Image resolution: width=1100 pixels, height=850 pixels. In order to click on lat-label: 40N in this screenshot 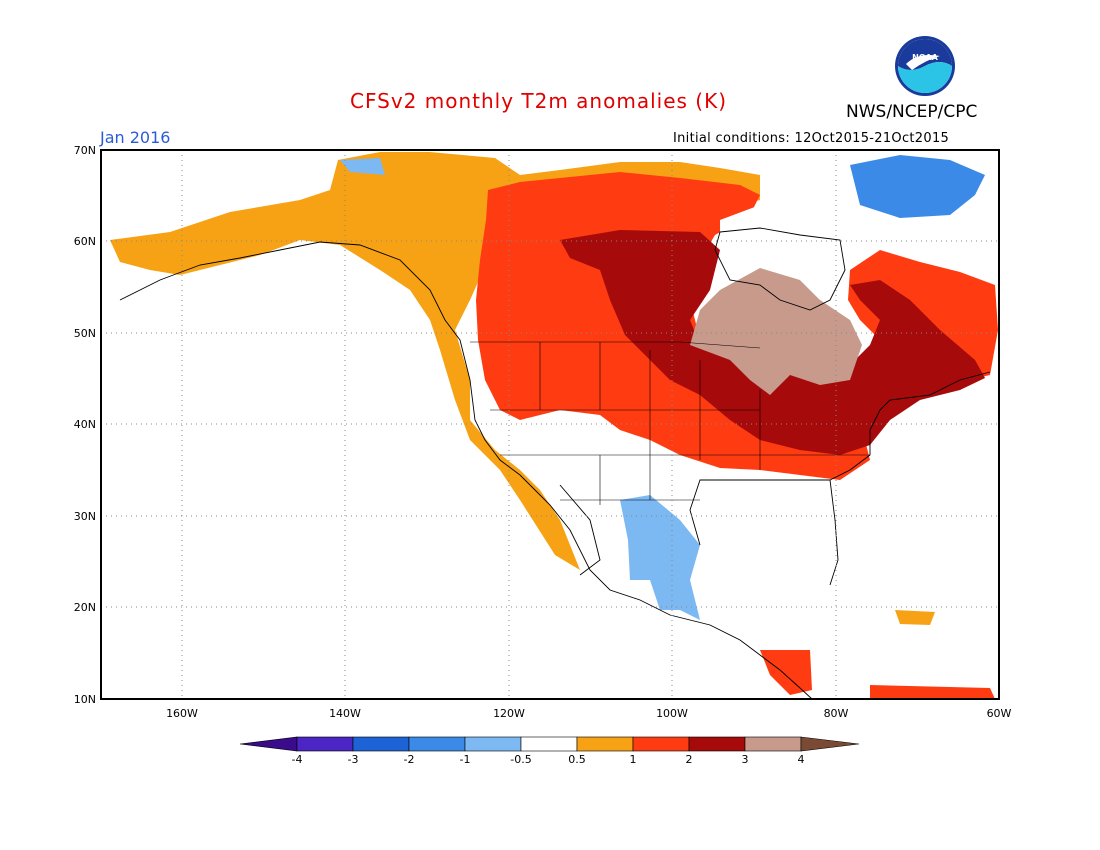, I will do `click(85, 424)`.